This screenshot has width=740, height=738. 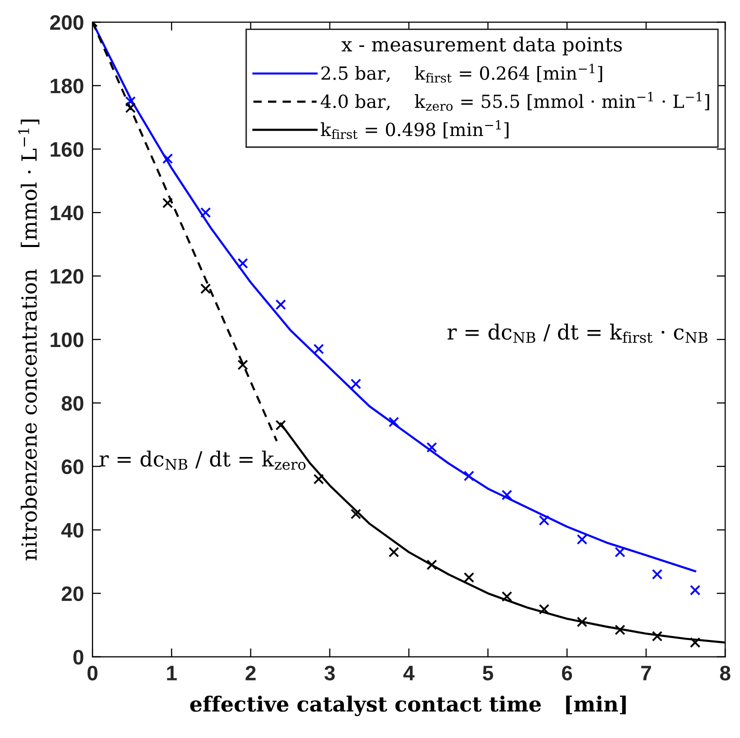 I want to click on annotation: r = dc$_{NB}$ / dt = k$_{zero}$, so click(x=203, y=460).